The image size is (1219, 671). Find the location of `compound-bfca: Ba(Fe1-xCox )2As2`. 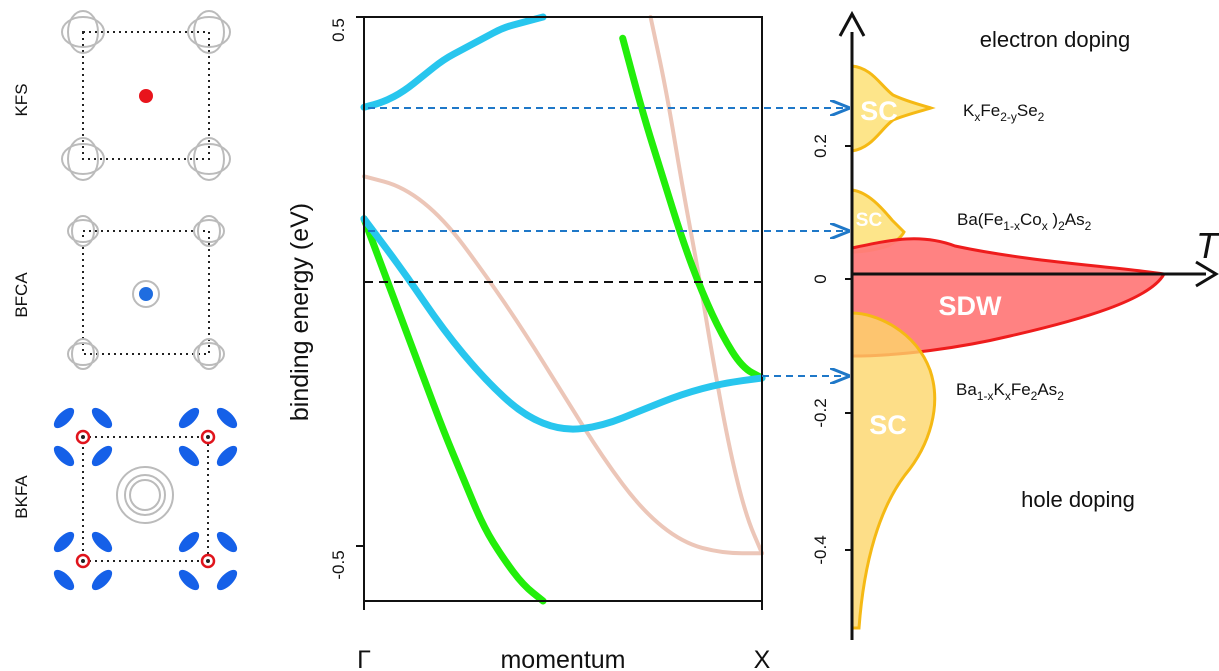

compound-bfca: Ba(Fe1-xCox )2As2 is located at coordinates (1024, 221).